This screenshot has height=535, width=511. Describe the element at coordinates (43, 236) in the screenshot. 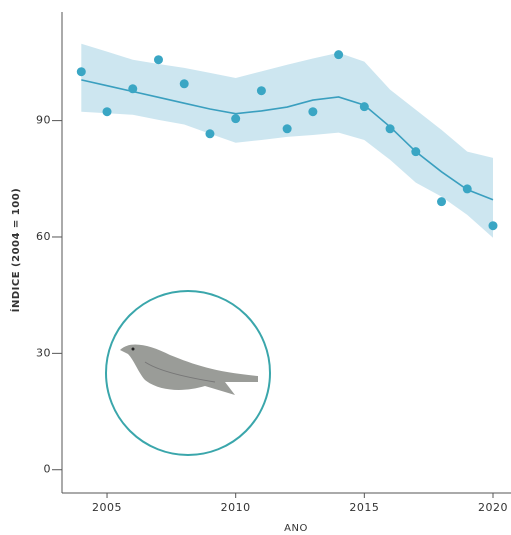

I see `y-tick-label: 60` at that location.